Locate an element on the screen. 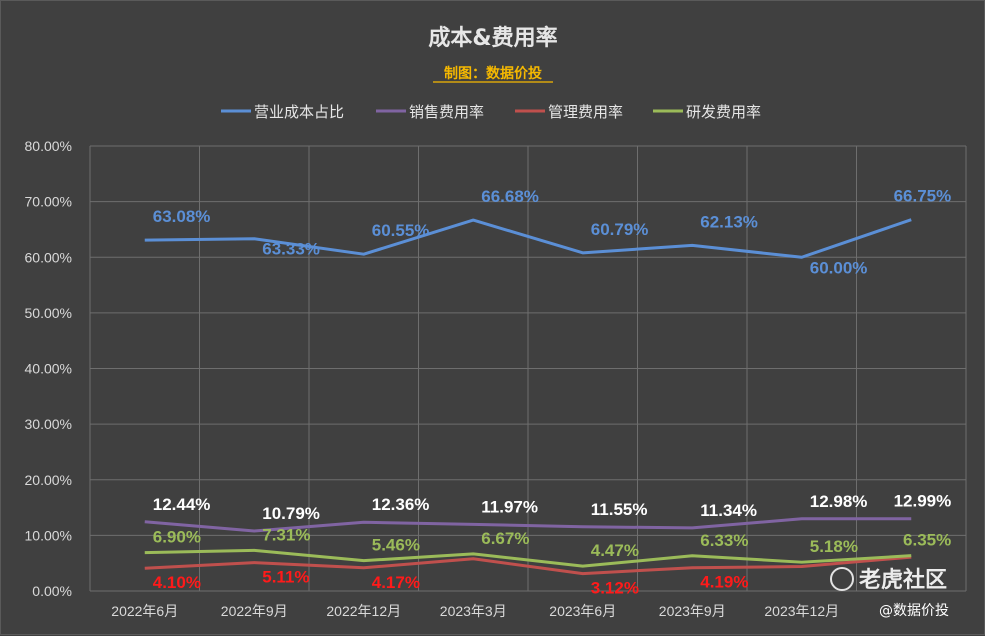 The height and width of the screenshot is (636, 985). data-label: 4.47% is located at coordinates (615, 550).